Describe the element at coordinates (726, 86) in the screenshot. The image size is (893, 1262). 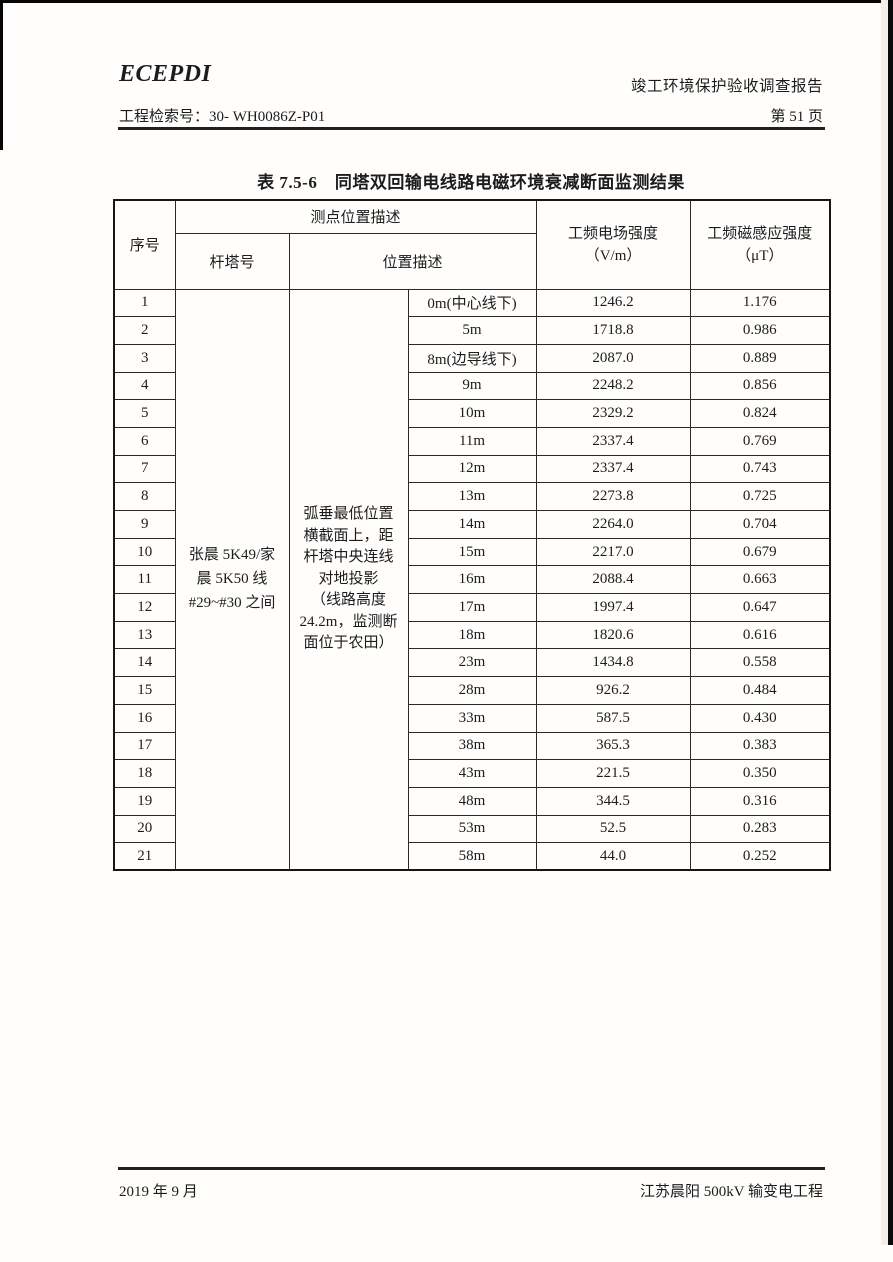
I see `report-title: 竣工环境保护验收调查报告` at that location.